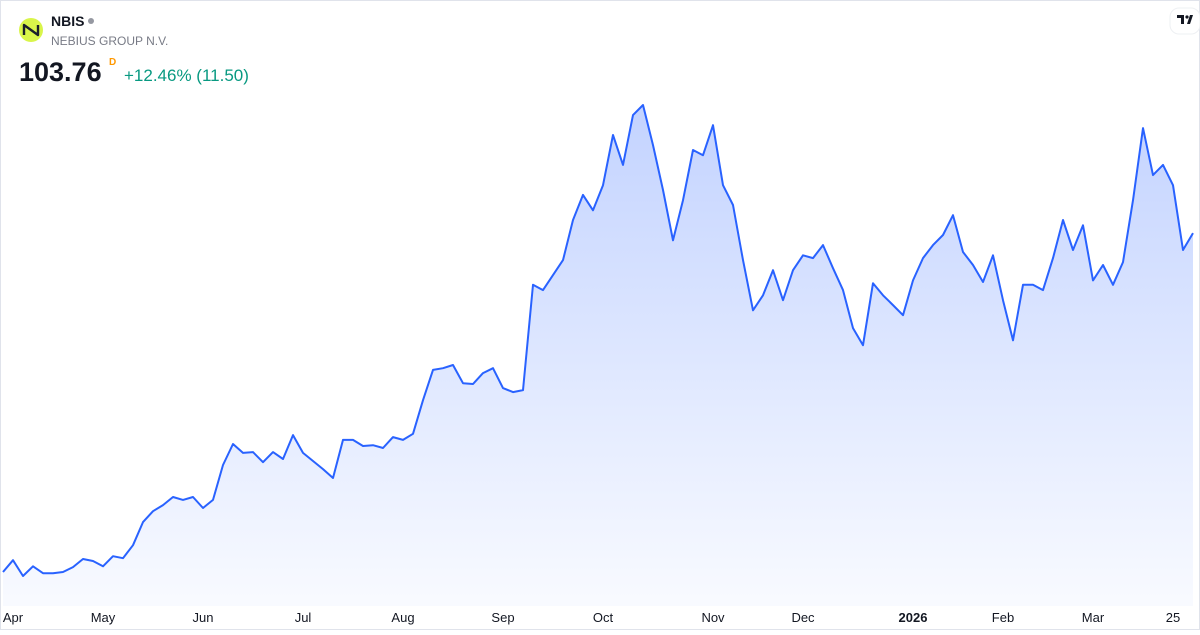 The image size is (1200, 635). Describe the element at coordinates (402, 617) in the screenshot. I see `x-tick-label: Aug` at that location.